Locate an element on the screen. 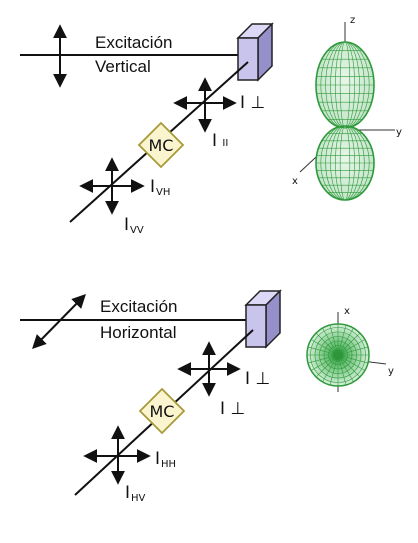  top-analyzer-arrows-lower is located at coordinates (112, 186).